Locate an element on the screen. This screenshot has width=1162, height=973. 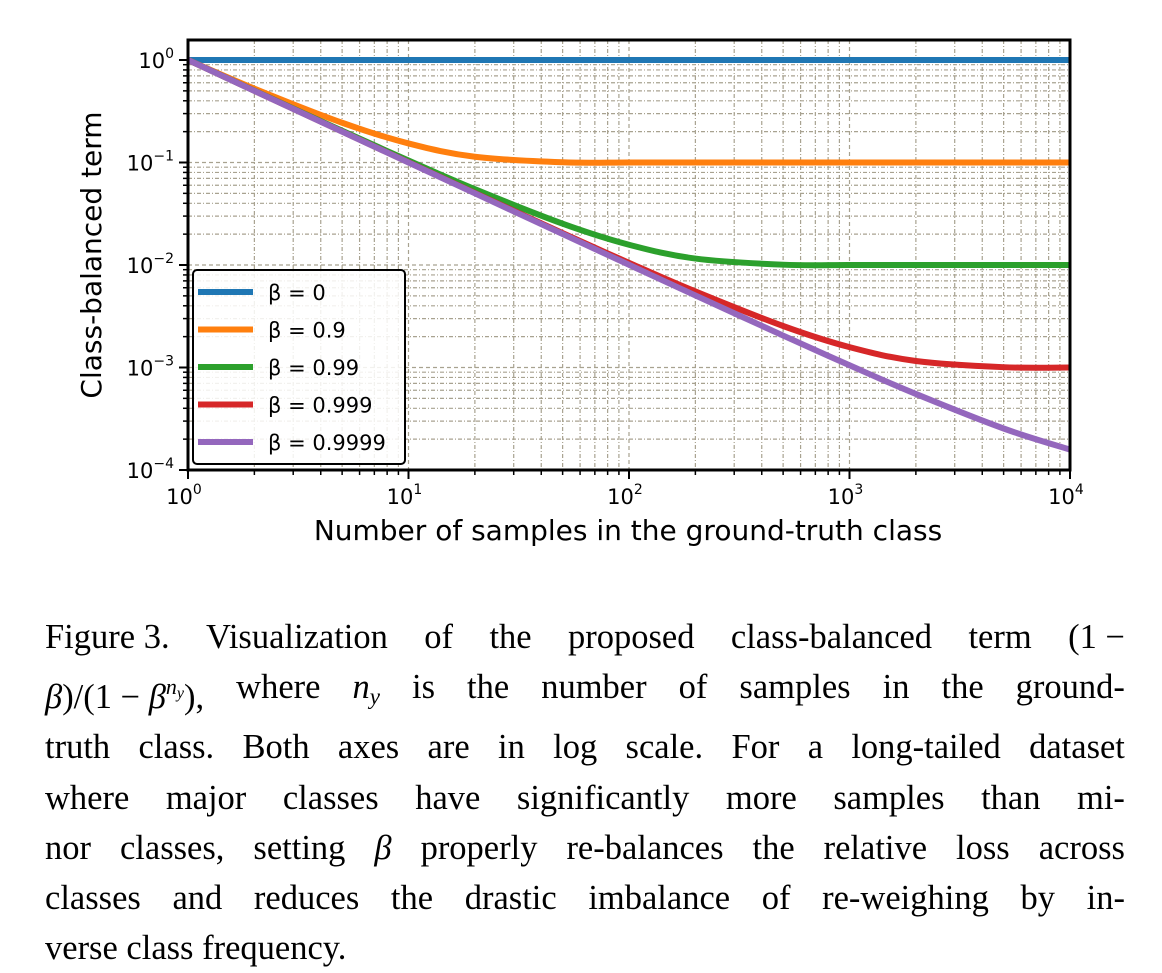
caption-text: scale. is located at coordinates (664, 747).